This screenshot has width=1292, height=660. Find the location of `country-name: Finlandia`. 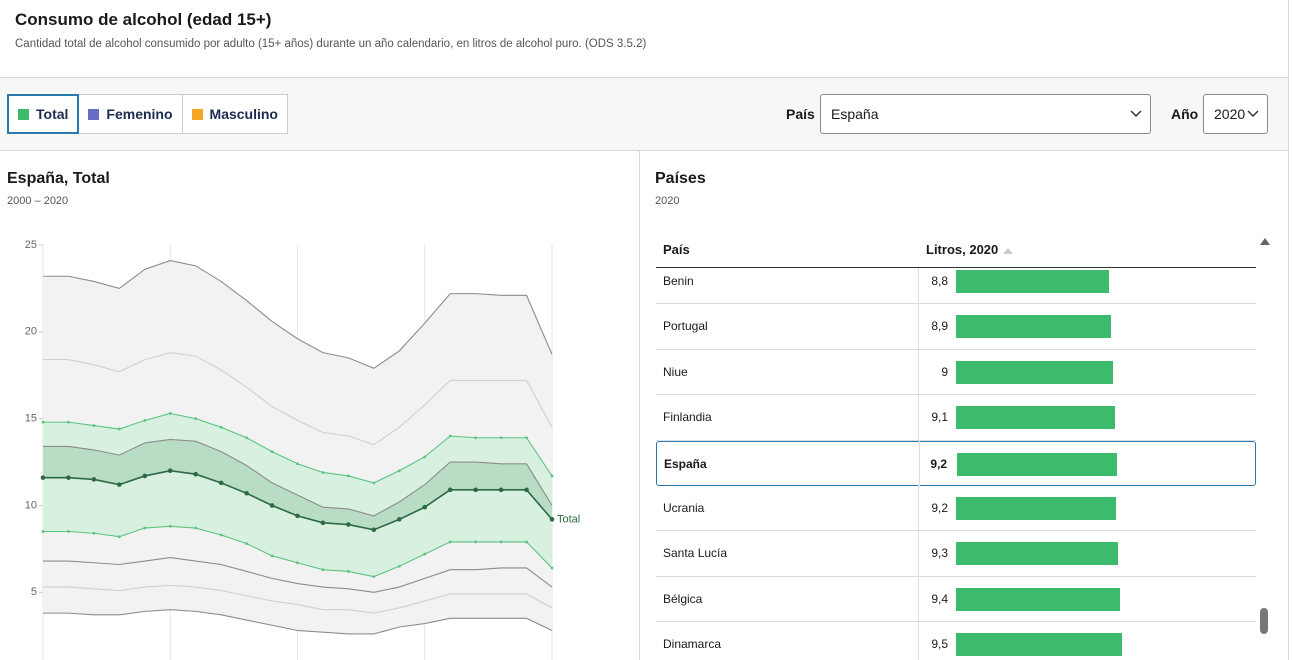

country-name: Finlandia is located at coordinates (687, 417).